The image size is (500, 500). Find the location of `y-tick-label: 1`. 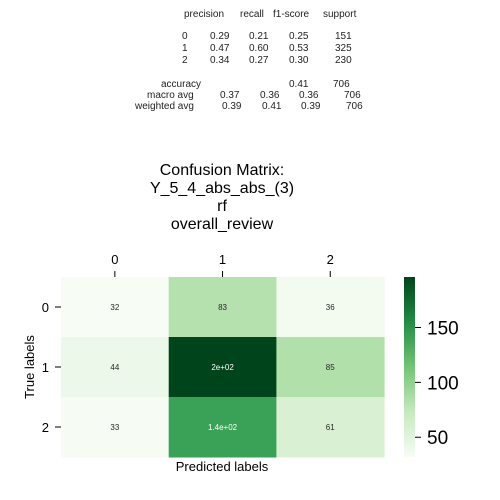

y-tick-label: 1 is located at coordinates (45, 367).